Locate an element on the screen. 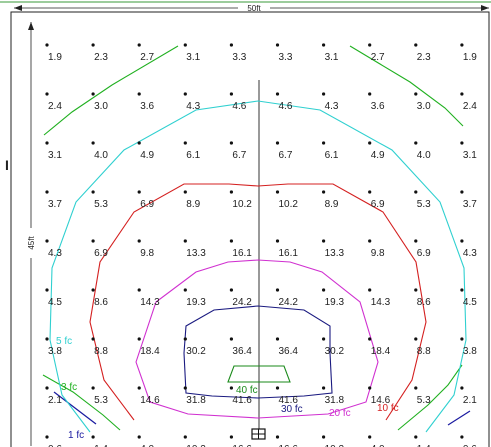 Image resolution: width=491 pixels, height=447 pixels. contour-label-5fc: 5 fc is located at coordinates (64, 341).